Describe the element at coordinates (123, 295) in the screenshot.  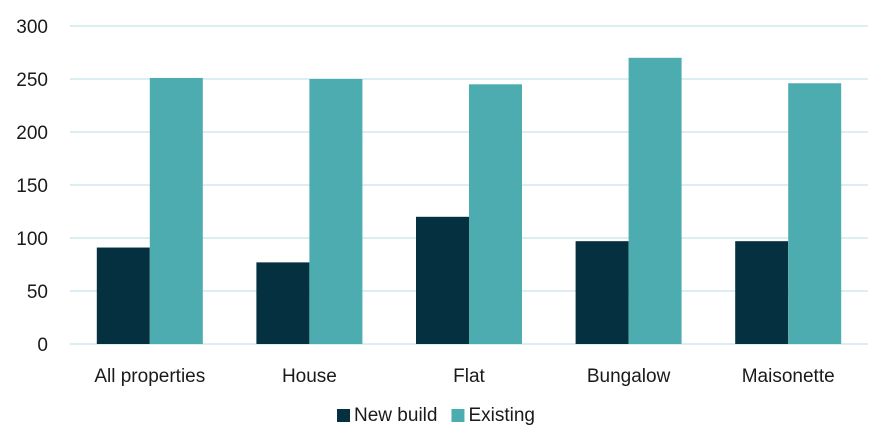
I see `bar-new-build-all-properties` at that location.